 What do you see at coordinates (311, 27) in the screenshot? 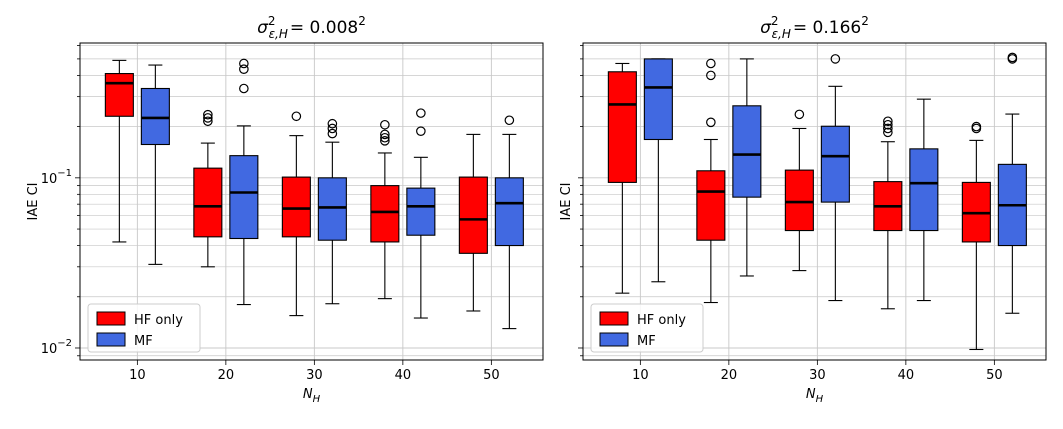
I see `chart-title: σ2 ε,H = 0.0082` at bounding box center [311, 27].